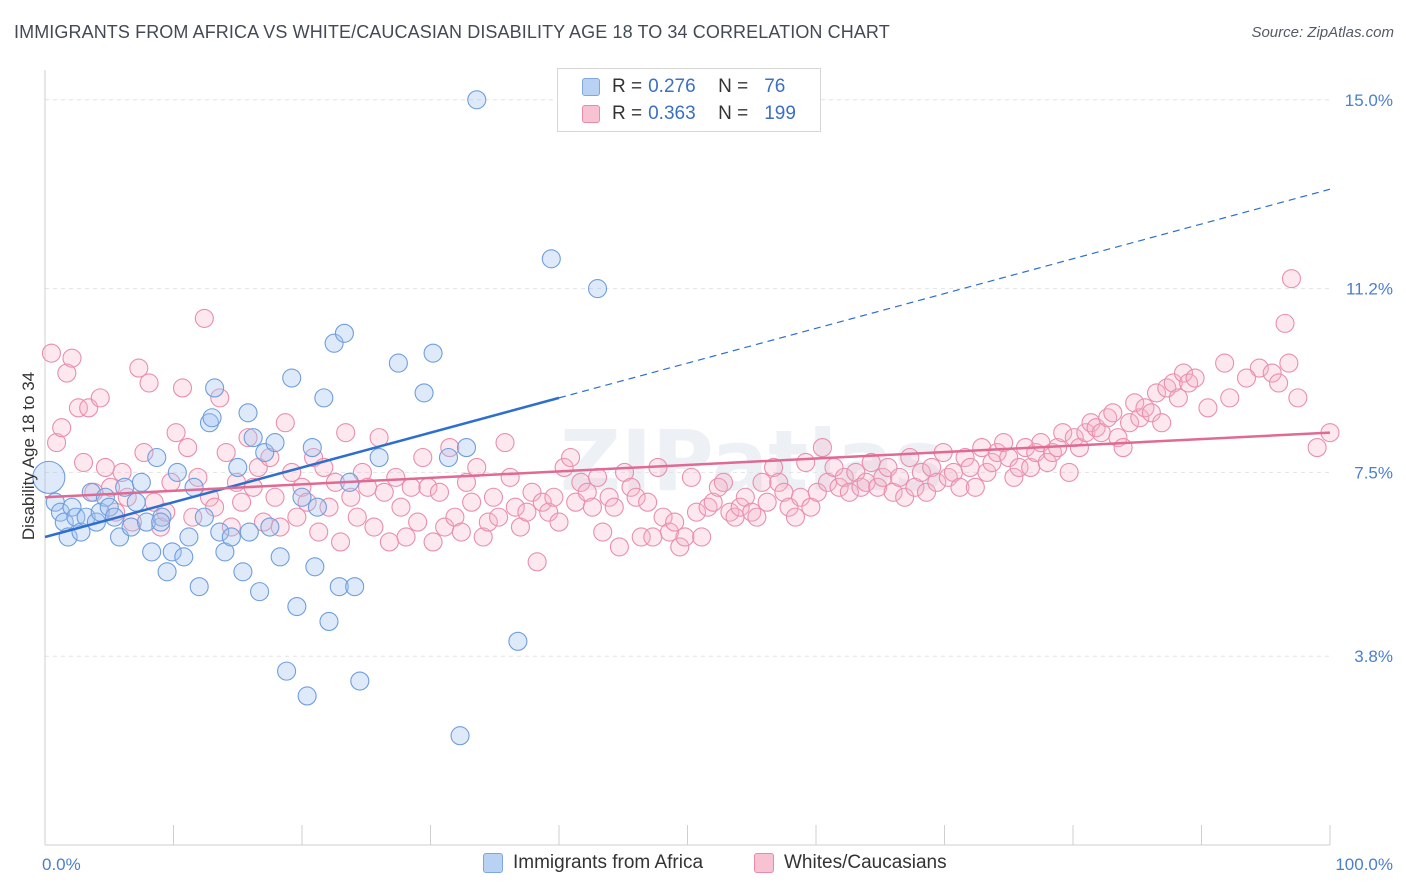 The height and width of the screenshot is (892, 1406). Describe the element at coordinates (775, 86) in the screenshot. I see `legend-n-value: 76` at that location.